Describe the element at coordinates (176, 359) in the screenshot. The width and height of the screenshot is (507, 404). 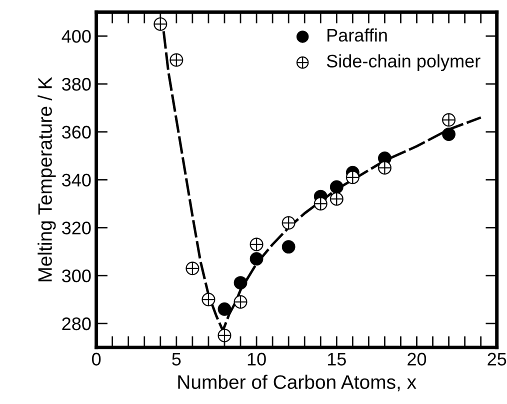
I see `x-tick-label: 5` at that location.